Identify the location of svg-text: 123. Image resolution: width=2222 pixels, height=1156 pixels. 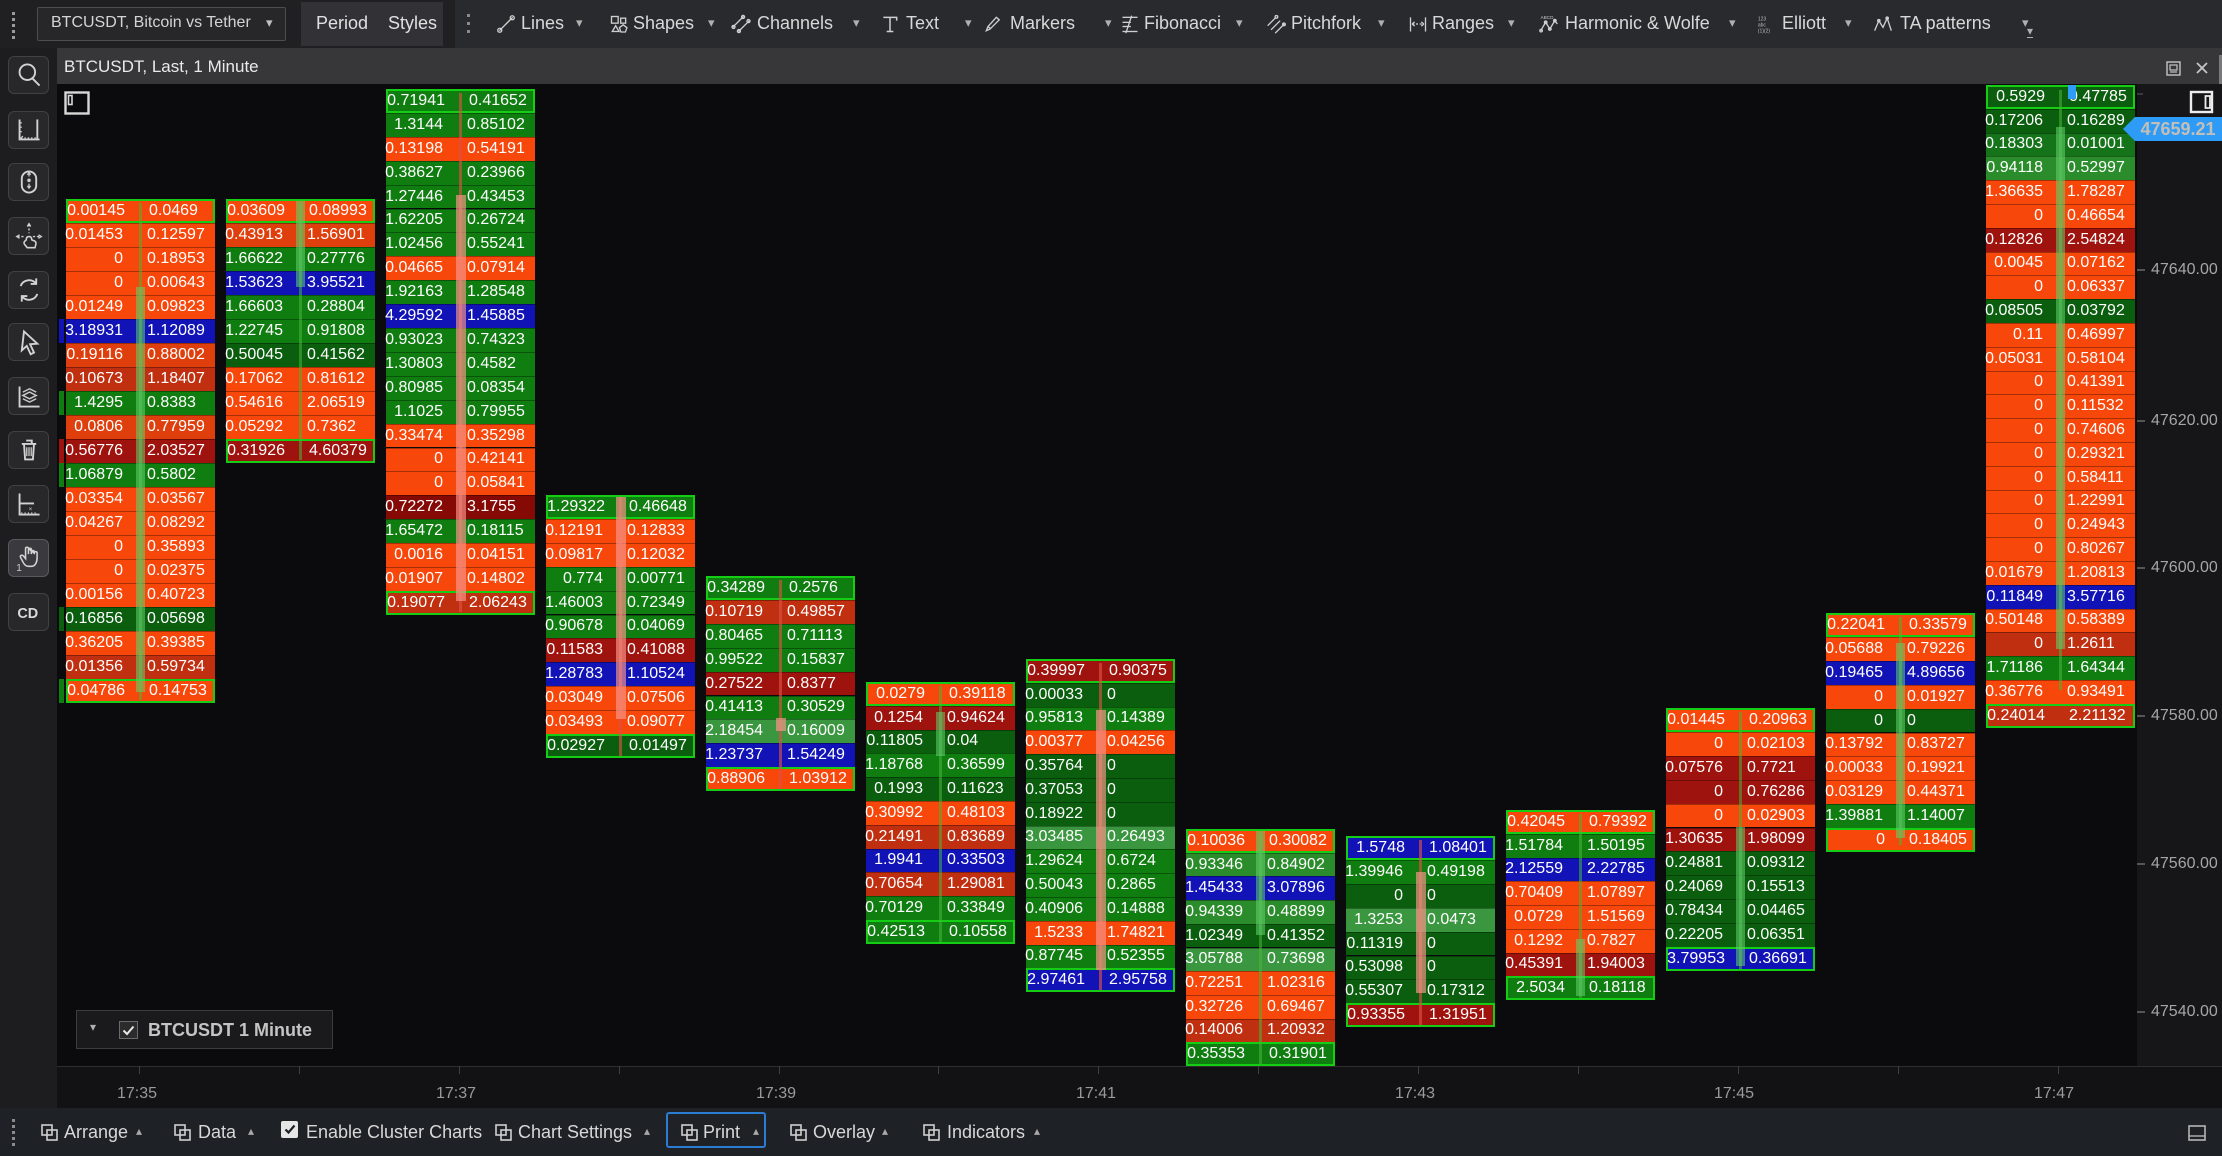
(1762, 20).